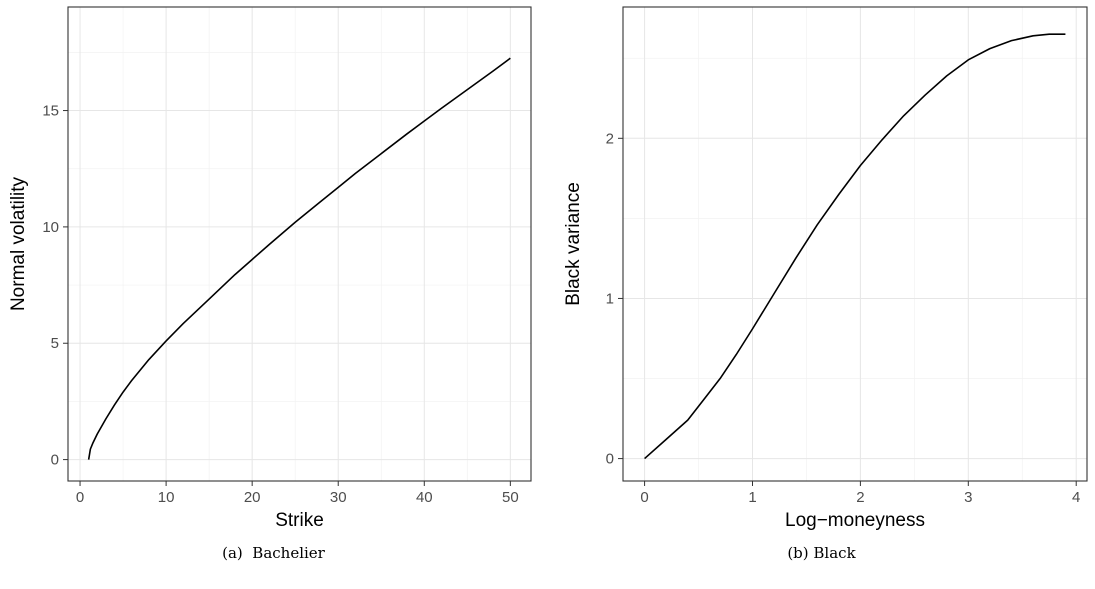  I want to click on y-axis-title-black: Black variance, so click(573, 244).